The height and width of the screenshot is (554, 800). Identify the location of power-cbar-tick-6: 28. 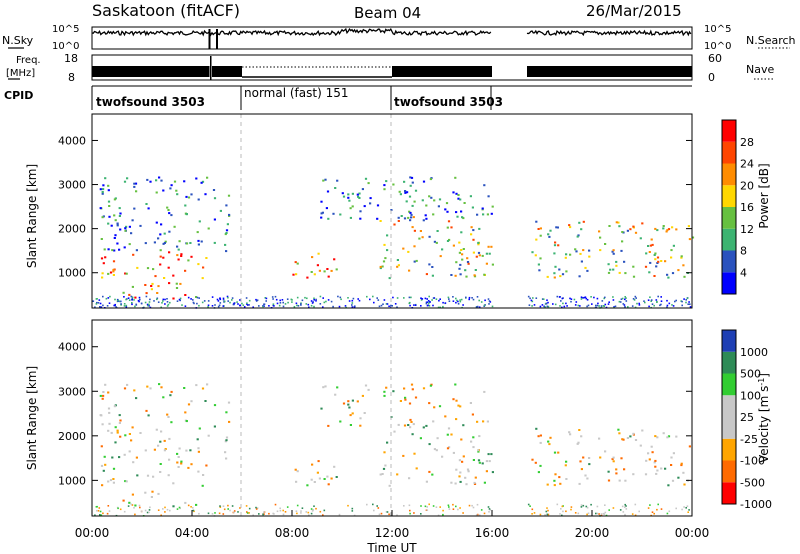
(747, 142).